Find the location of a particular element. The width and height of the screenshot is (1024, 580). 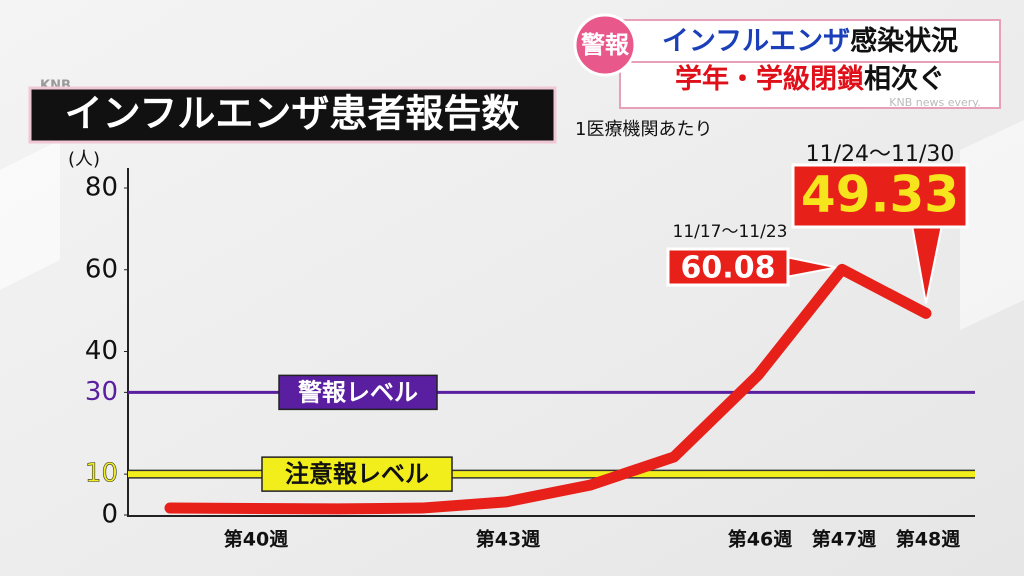

threshold-label: 注意報レベル is located at coordinates (357, 474).